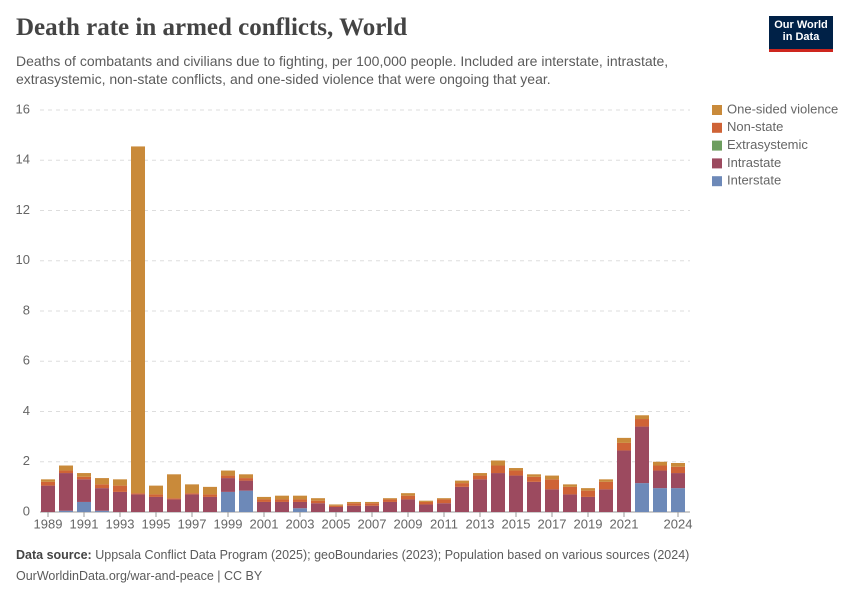 This screenshot has width=850, height=600. What do you see at coordinates (408, 523) in the screenshot?
I see `x-tick-label: 2009` at bounding box center [408, 523].